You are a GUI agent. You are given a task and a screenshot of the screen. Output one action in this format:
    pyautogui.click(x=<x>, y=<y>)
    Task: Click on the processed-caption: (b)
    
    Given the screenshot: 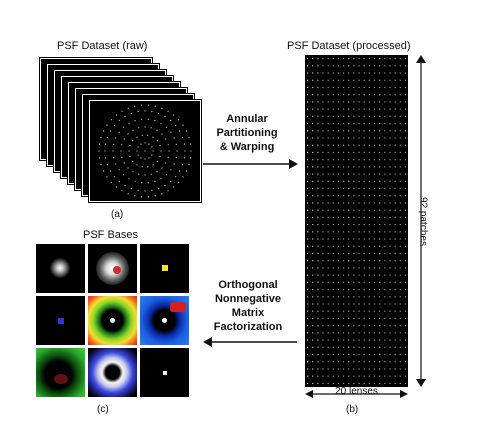 What is the action you would take?
    pyautogui.click(x=352, y=409)
    